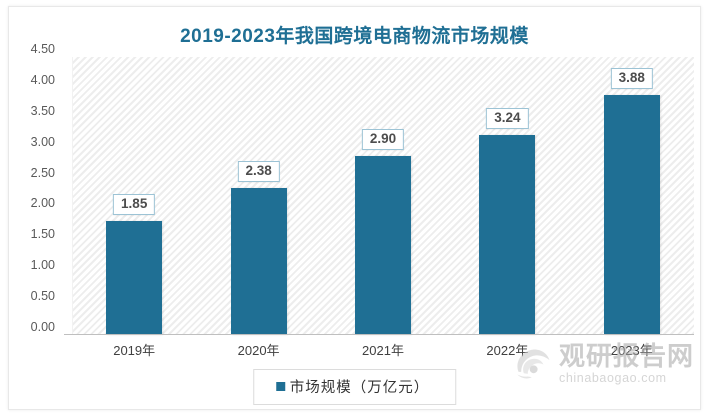 The width and height of the screenshot is (711, 420). What do you see at coordinates (42, 327) in the screenshot?
I see `y-axis-tick: 0.00` at bounding box center [42, 327].